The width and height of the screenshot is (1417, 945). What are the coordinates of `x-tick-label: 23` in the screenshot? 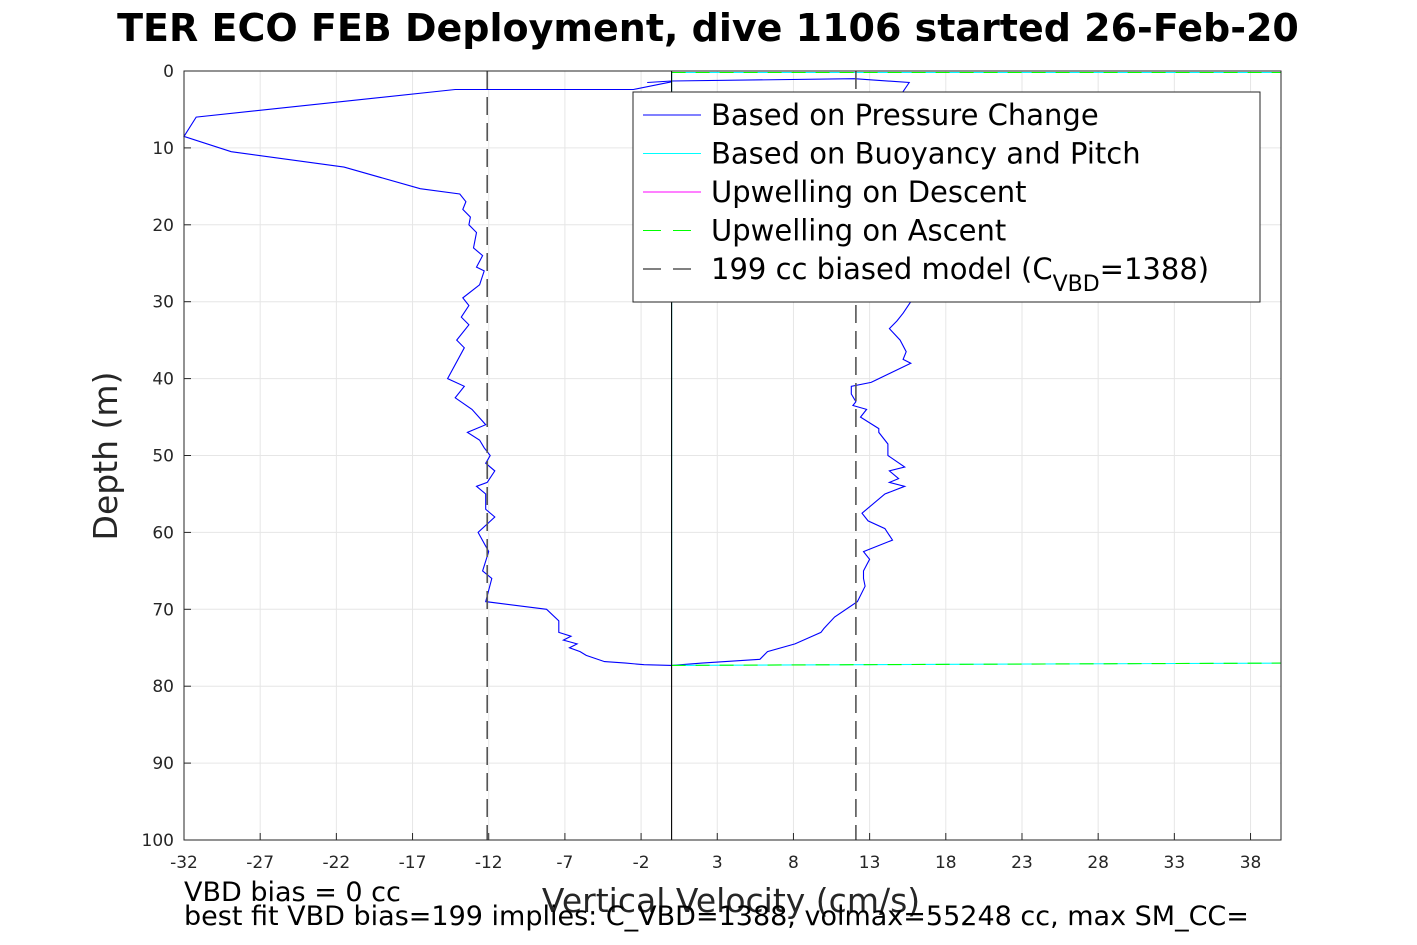 It's located at (1022, 863).